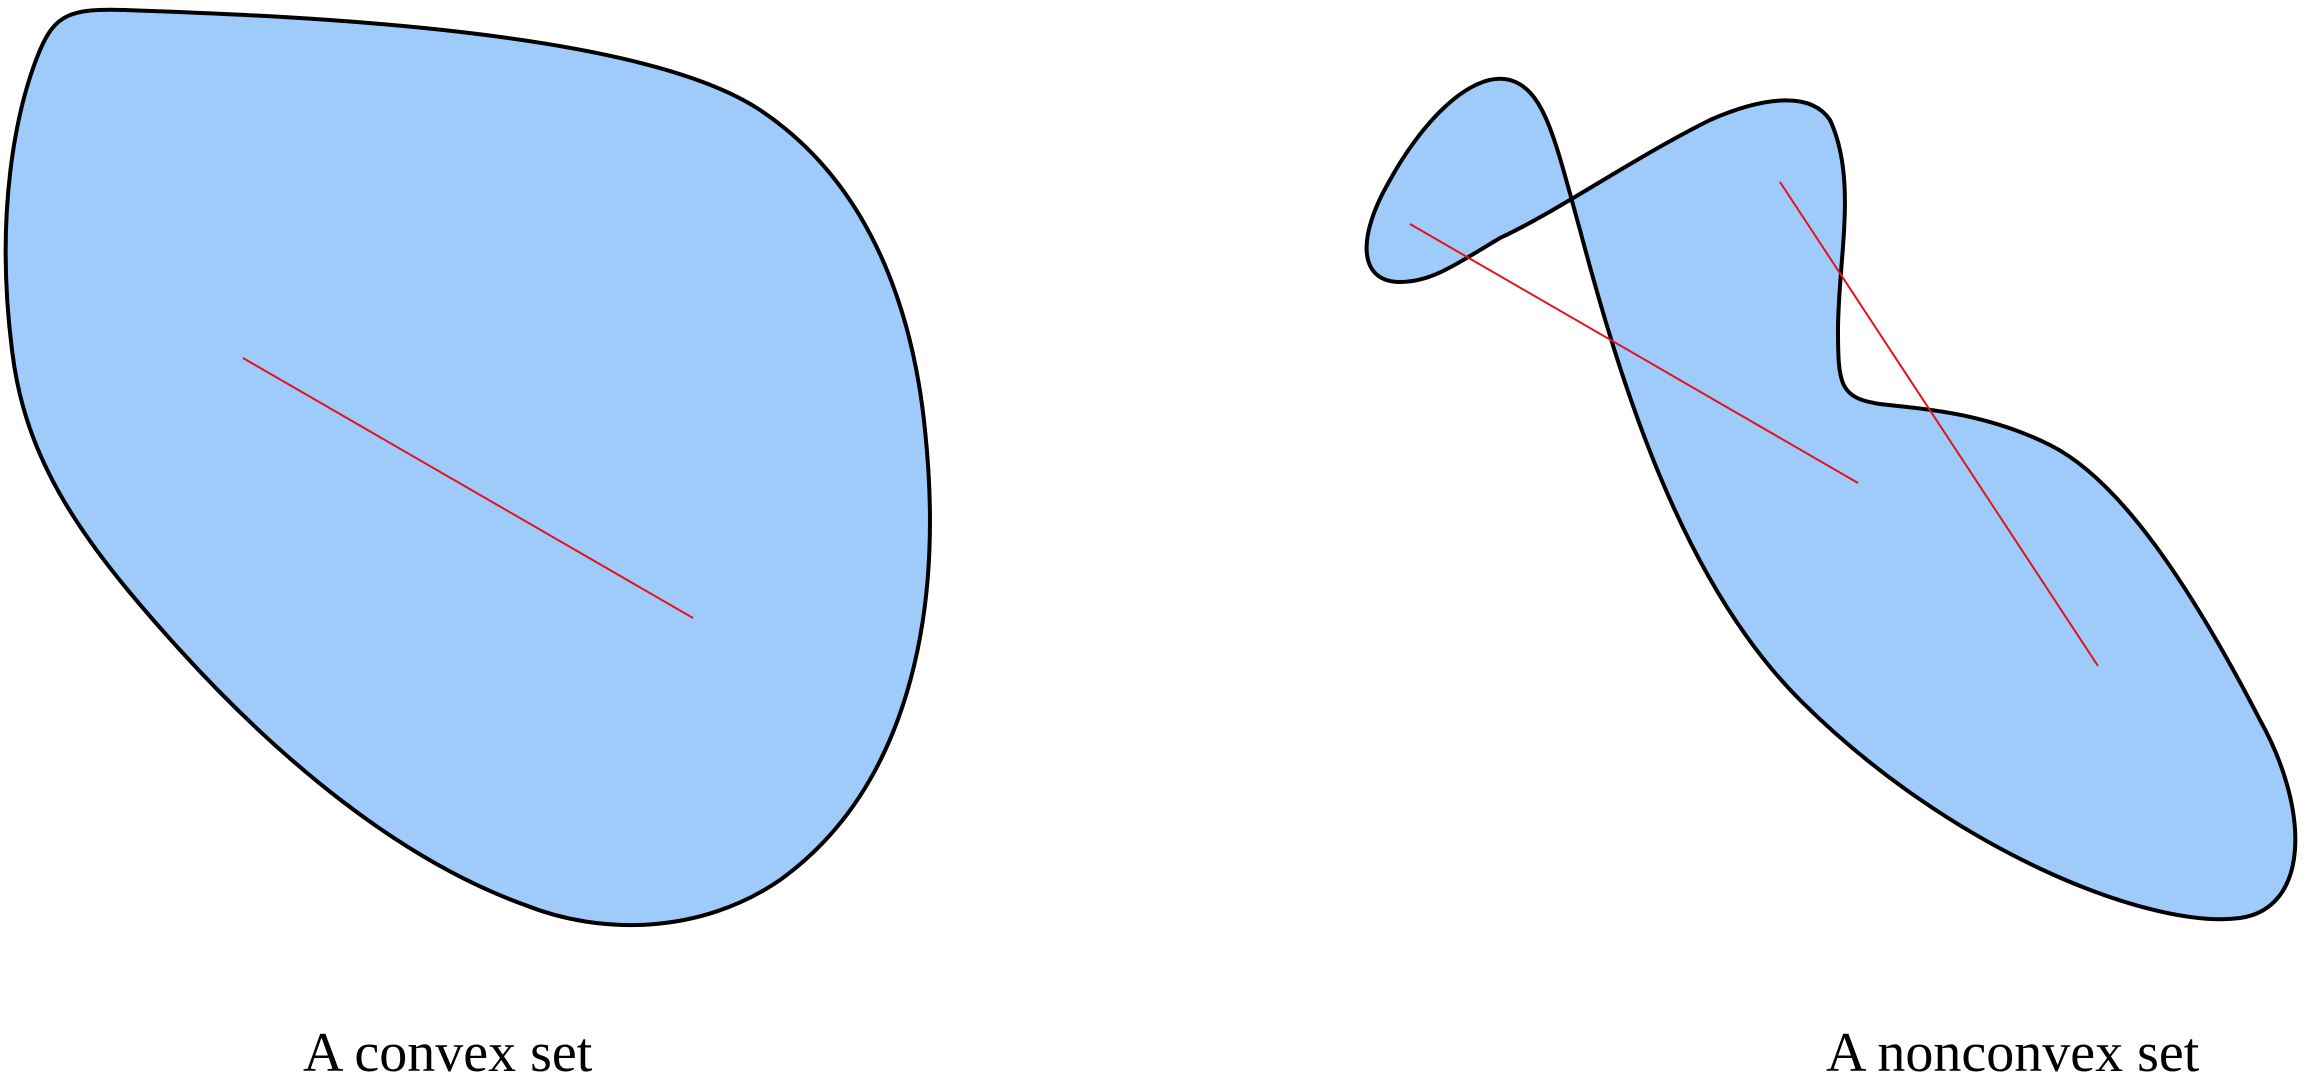 This screenshot has width=2308, height=1083. Describe the element at coordinates (2013, 1052) in the screenshot. I see `nonconvex-set-caption: A nonconvex set` at that location.